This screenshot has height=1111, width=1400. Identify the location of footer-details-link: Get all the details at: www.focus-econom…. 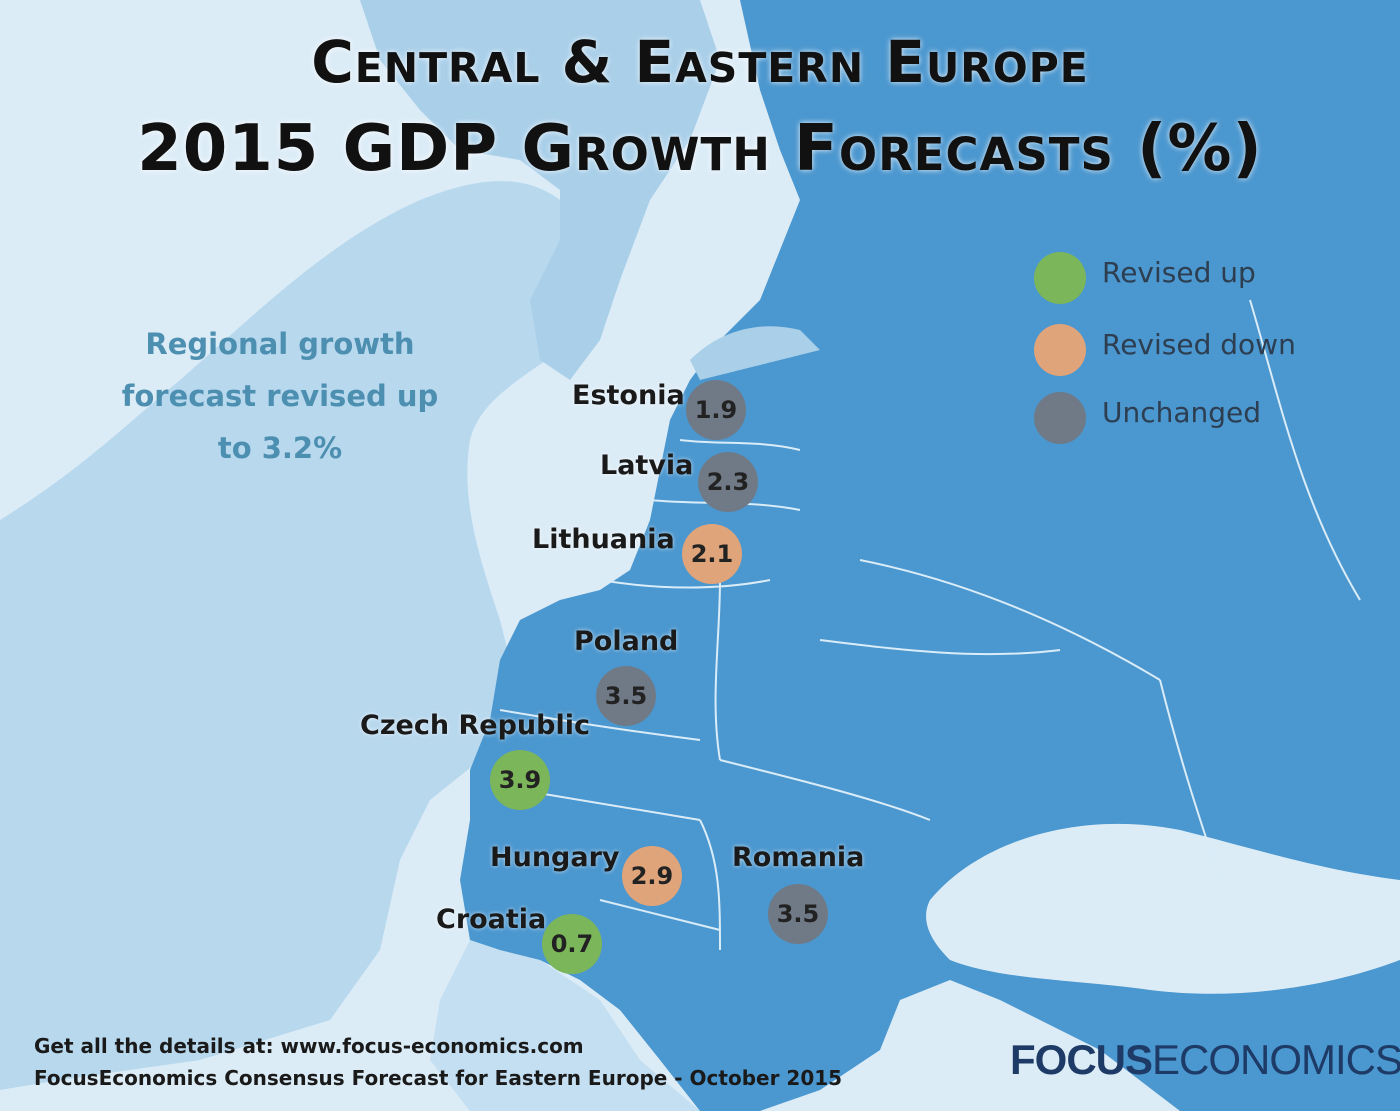
(309, 1046).